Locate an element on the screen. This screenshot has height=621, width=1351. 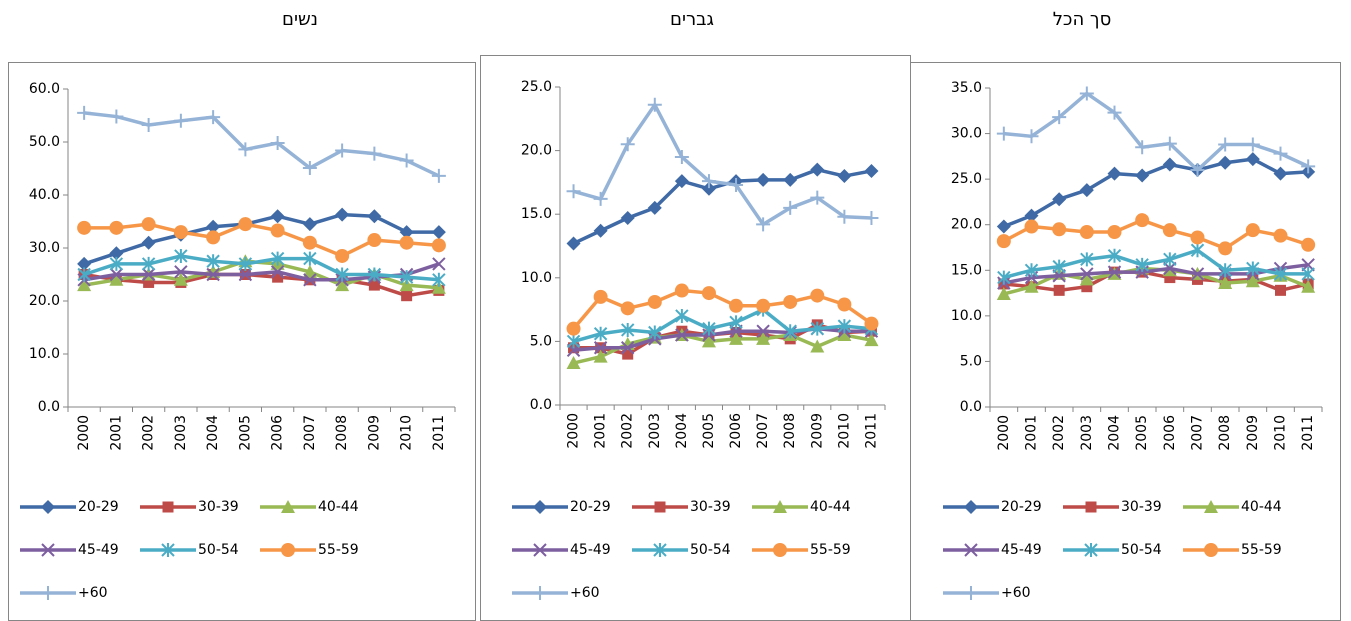
y-tick-label: 20.0 is located at coordinates (966, 225).